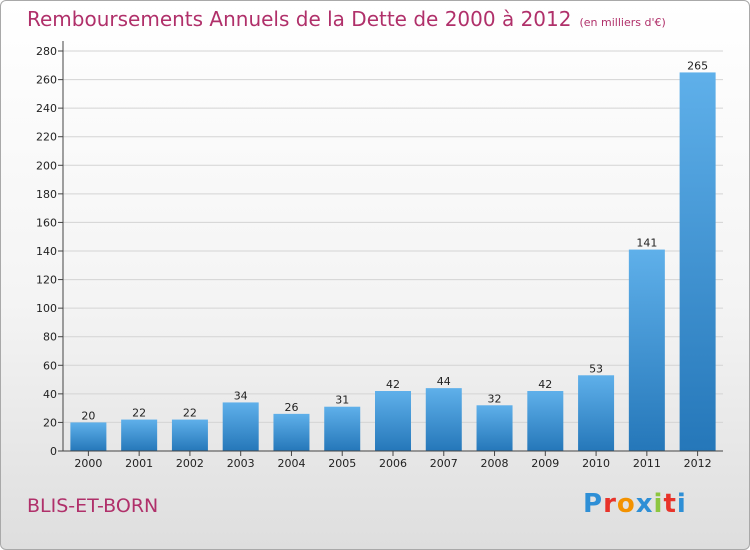  What do you see at coordinates (46, 165) in the screenshot?
I see `y-tick-label: 200` at bounding box center [46, 165].